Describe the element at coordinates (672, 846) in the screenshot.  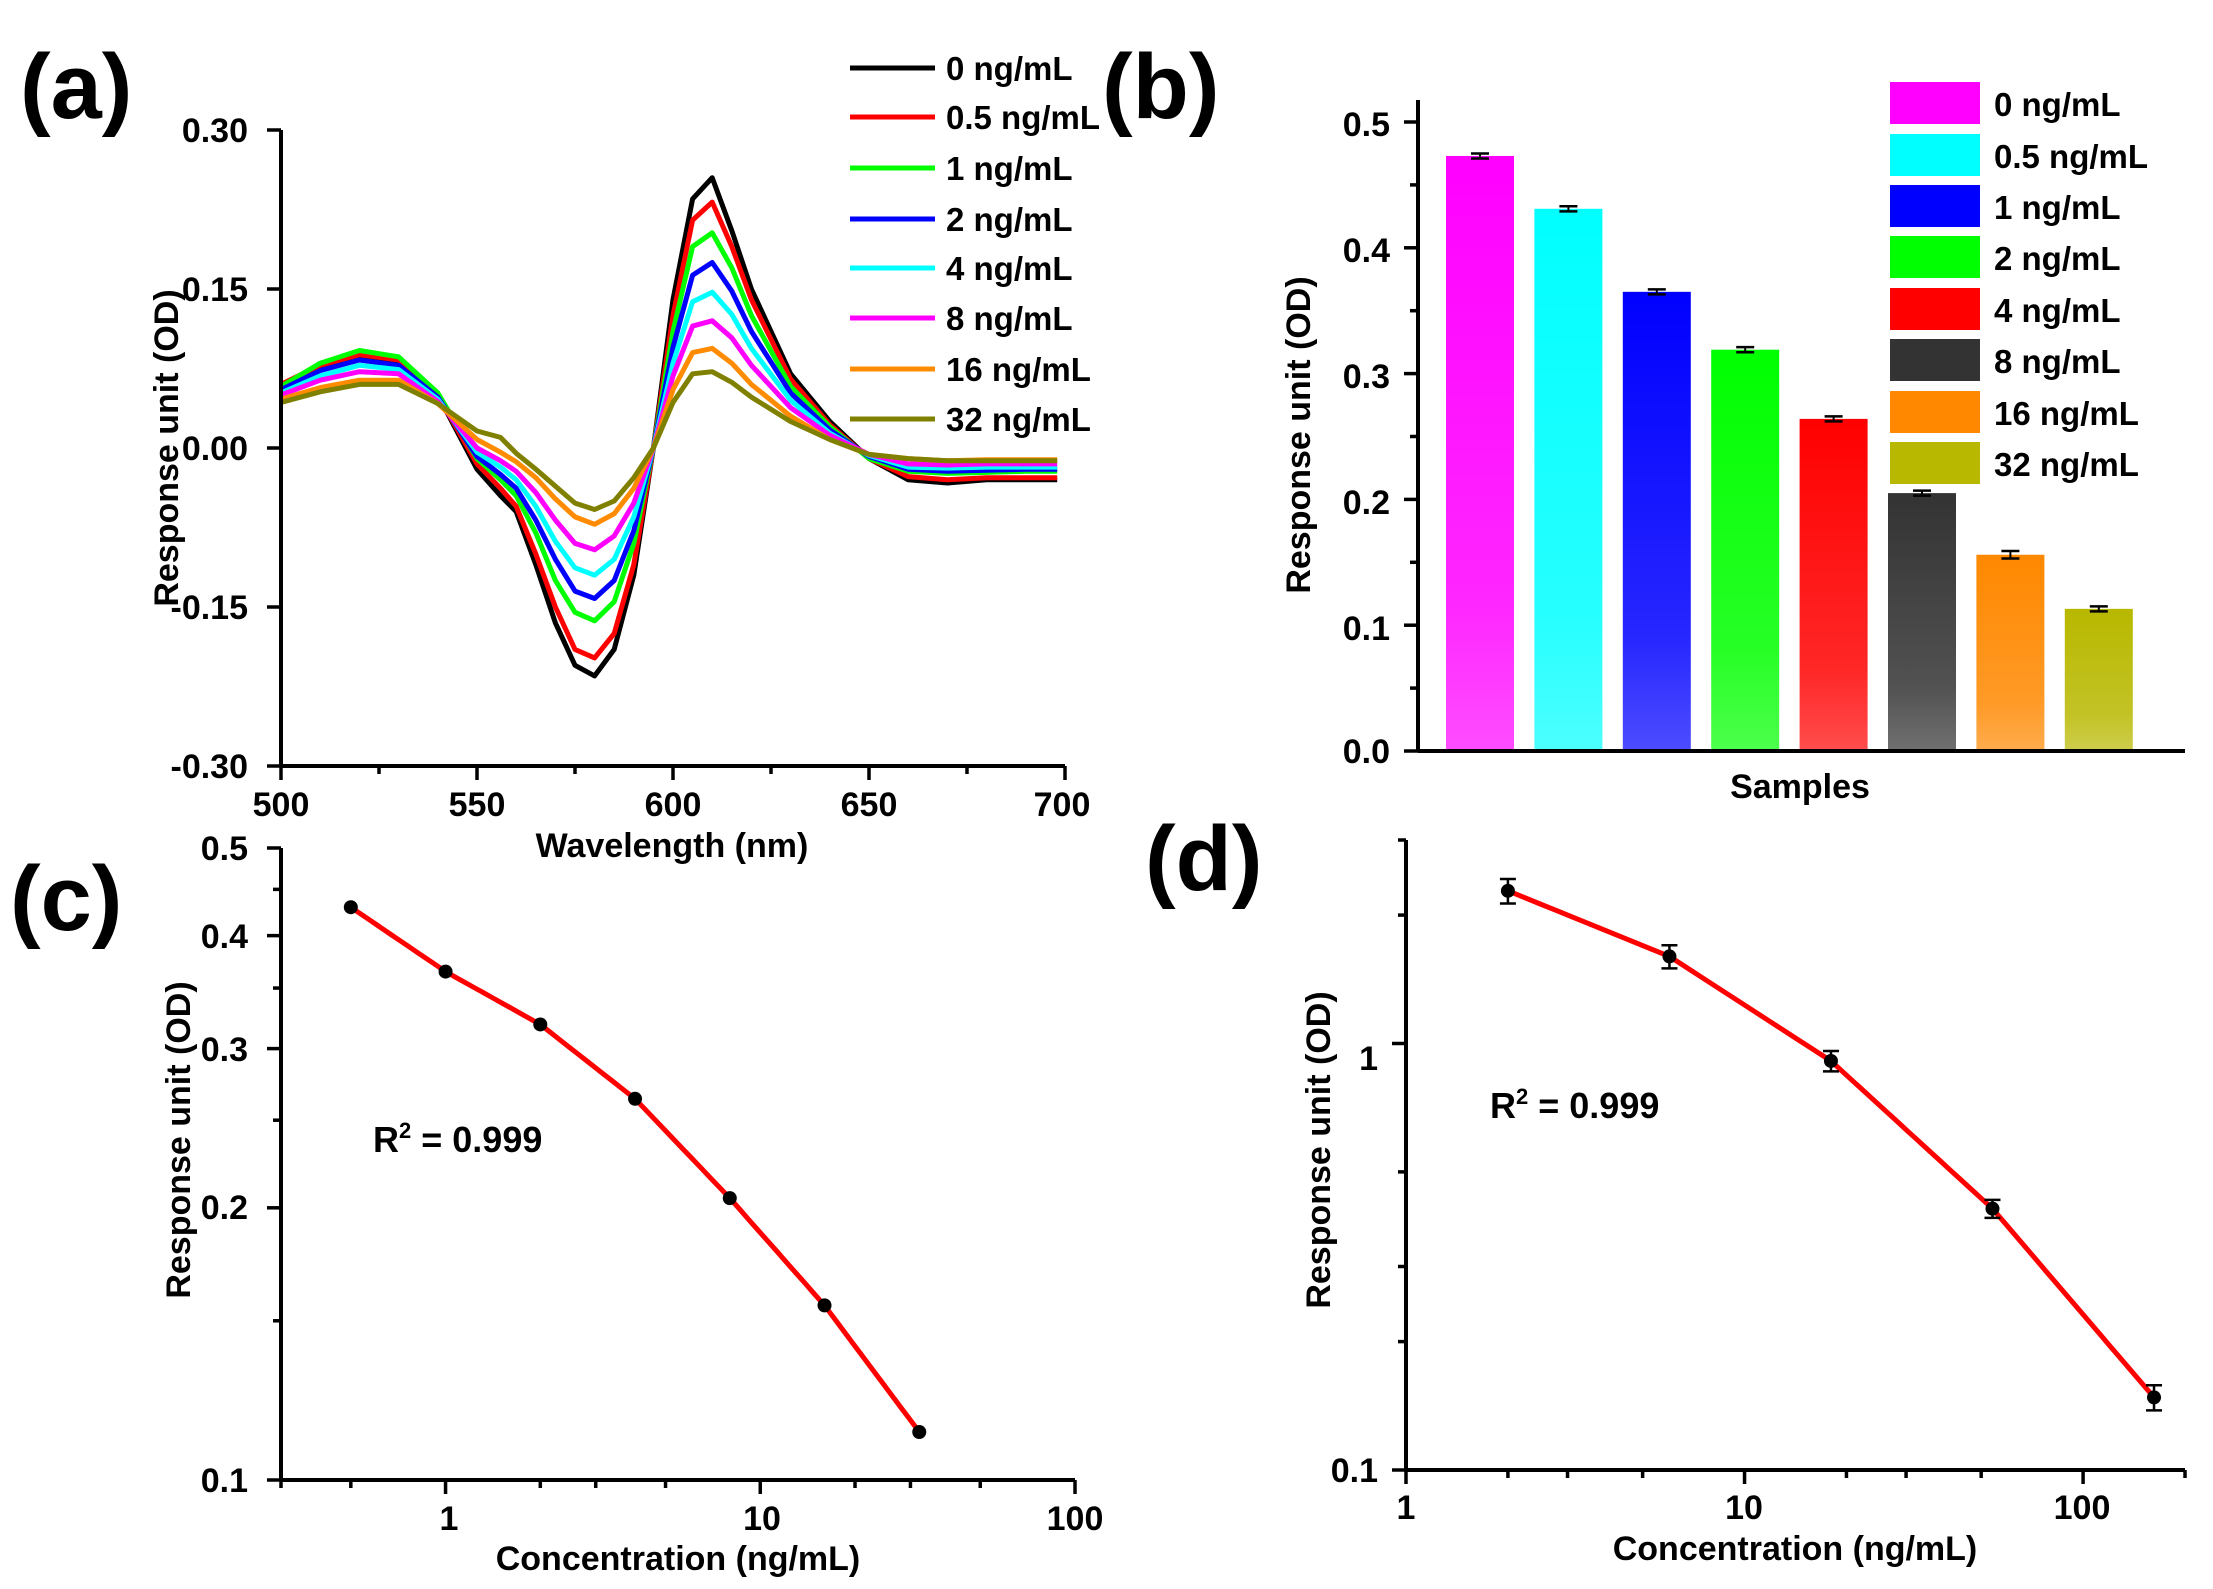
I see `a-x-axis-title: Wavelength (nm)` at that location.